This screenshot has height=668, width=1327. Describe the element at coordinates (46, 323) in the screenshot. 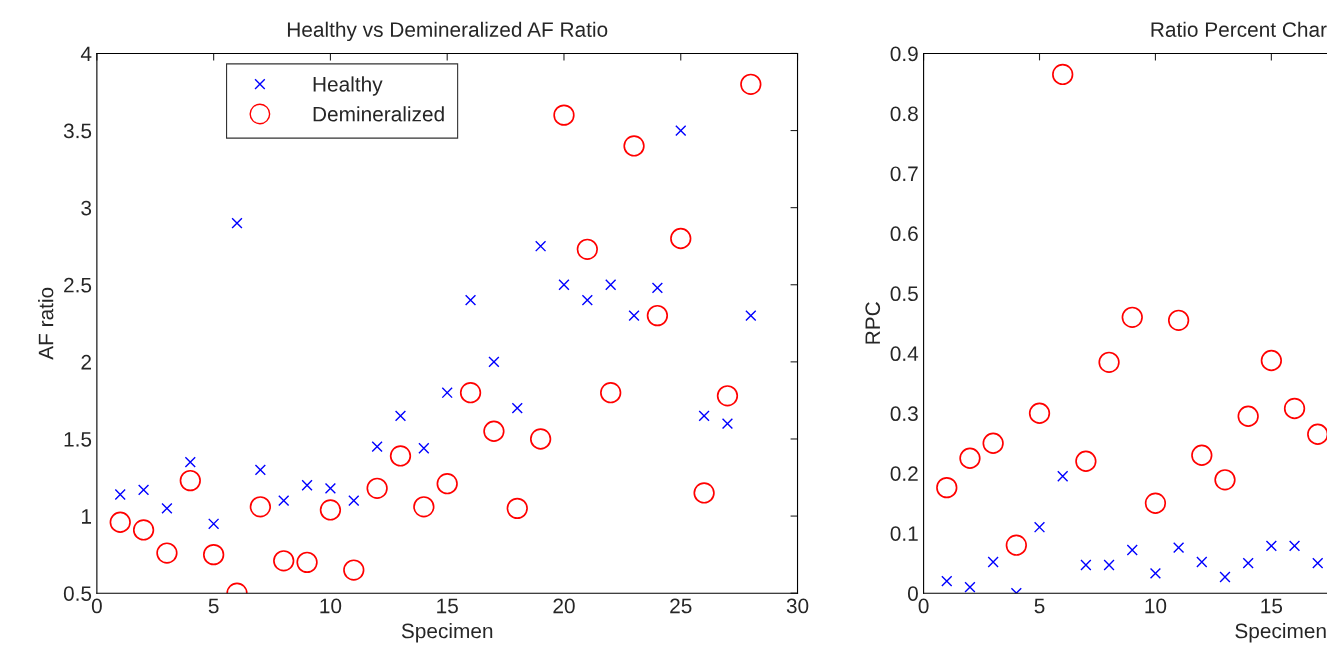

I see `y-axis-title: AF ratio` at that location.